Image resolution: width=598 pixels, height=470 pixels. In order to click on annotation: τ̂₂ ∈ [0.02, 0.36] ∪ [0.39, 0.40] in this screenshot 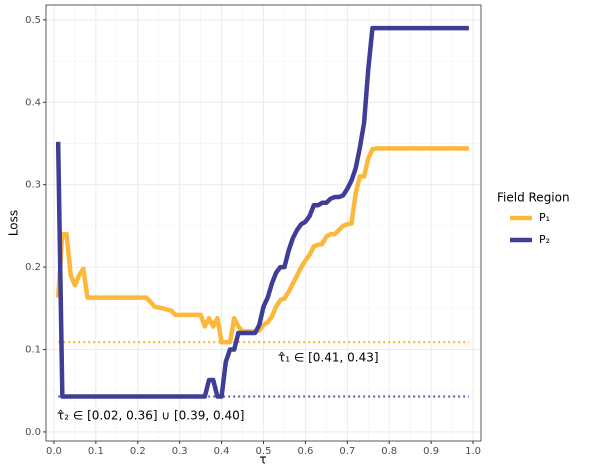, I will do `click(150, 416)`.